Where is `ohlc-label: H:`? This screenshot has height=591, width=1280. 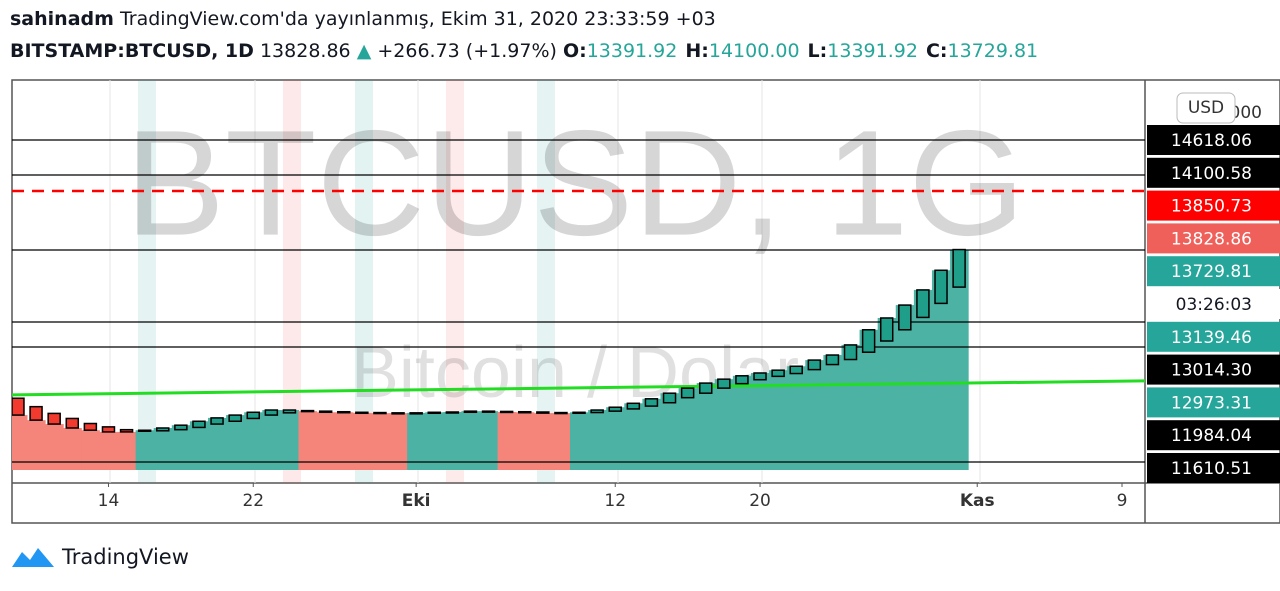 ohlc-label: H: is located at coordinates (697, 51).